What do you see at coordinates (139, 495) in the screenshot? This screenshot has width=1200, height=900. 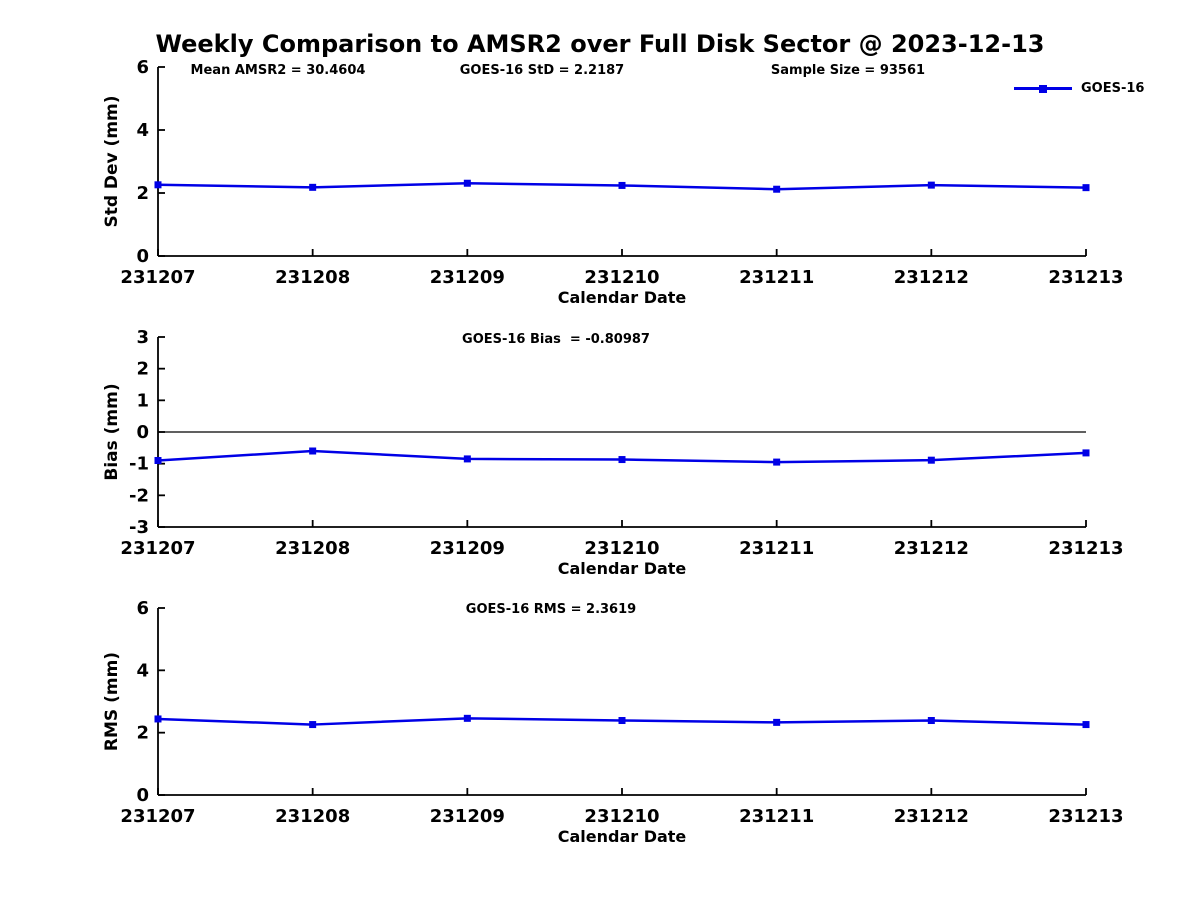 I see `y-tick-label: -2` at bounding box center [139, 495].